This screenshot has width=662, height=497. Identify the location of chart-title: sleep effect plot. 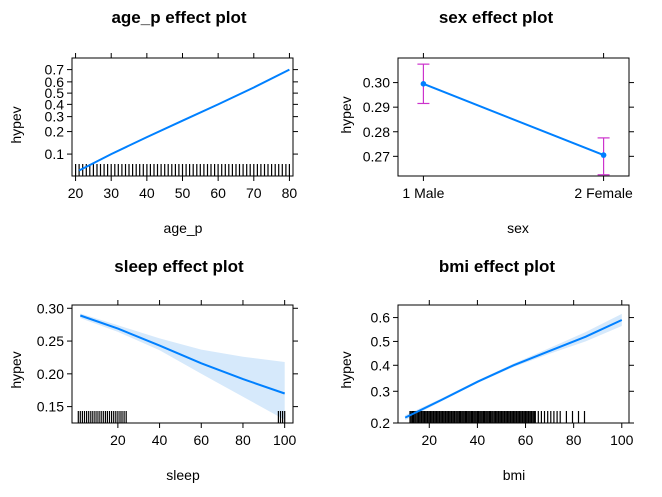
(179, 266).